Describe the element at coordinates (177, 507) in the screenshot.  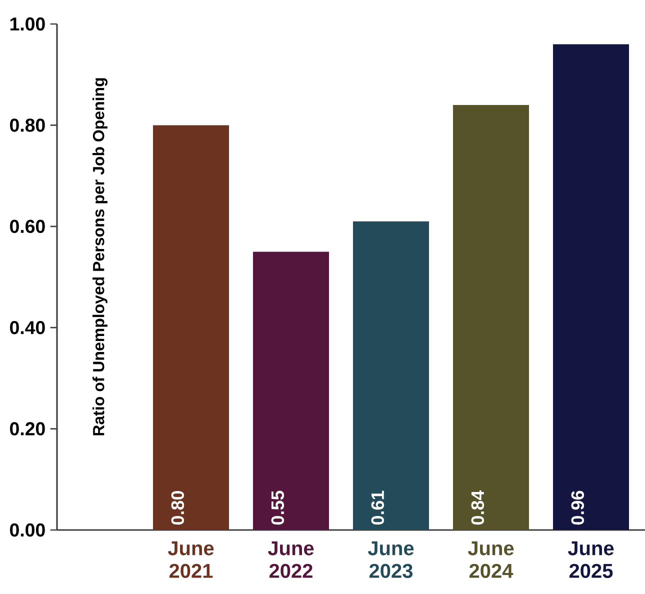
I see `data-label: 0.80` at that location.